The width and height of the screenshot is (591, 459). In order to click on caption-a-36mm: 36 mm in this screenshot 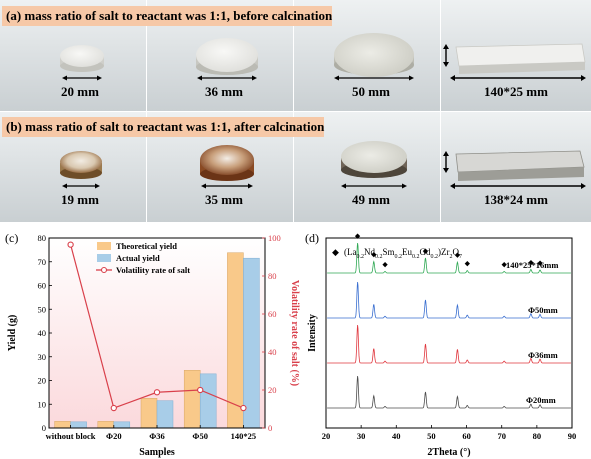, I will do `click(224, 91)`.